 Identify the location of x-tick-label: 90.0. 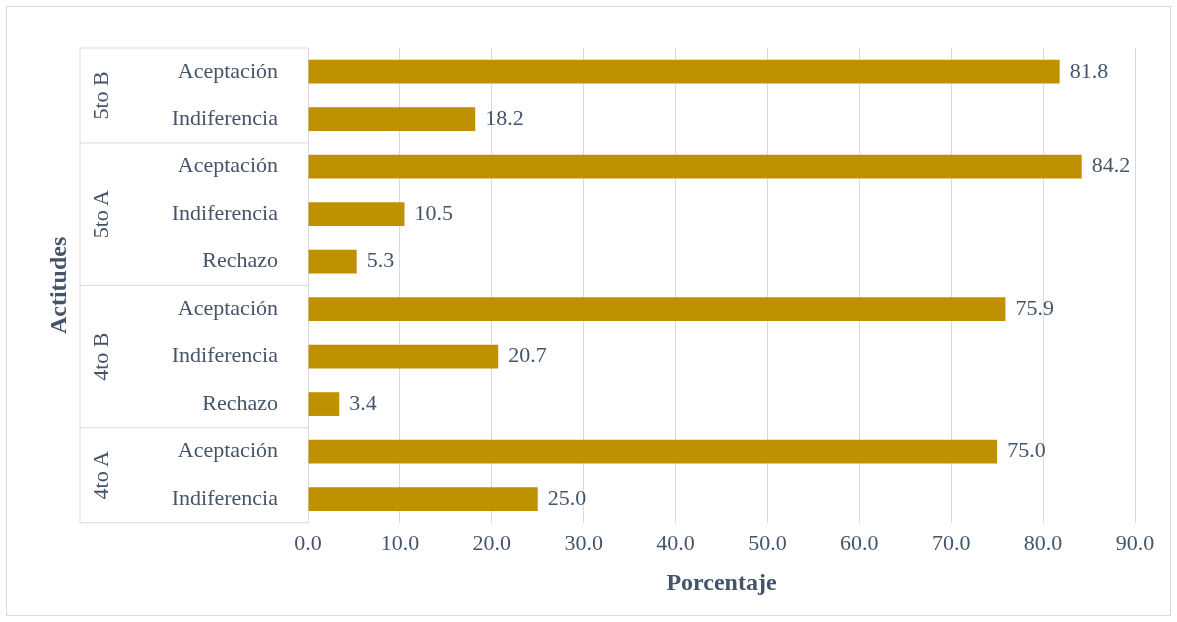
(1135, 542).